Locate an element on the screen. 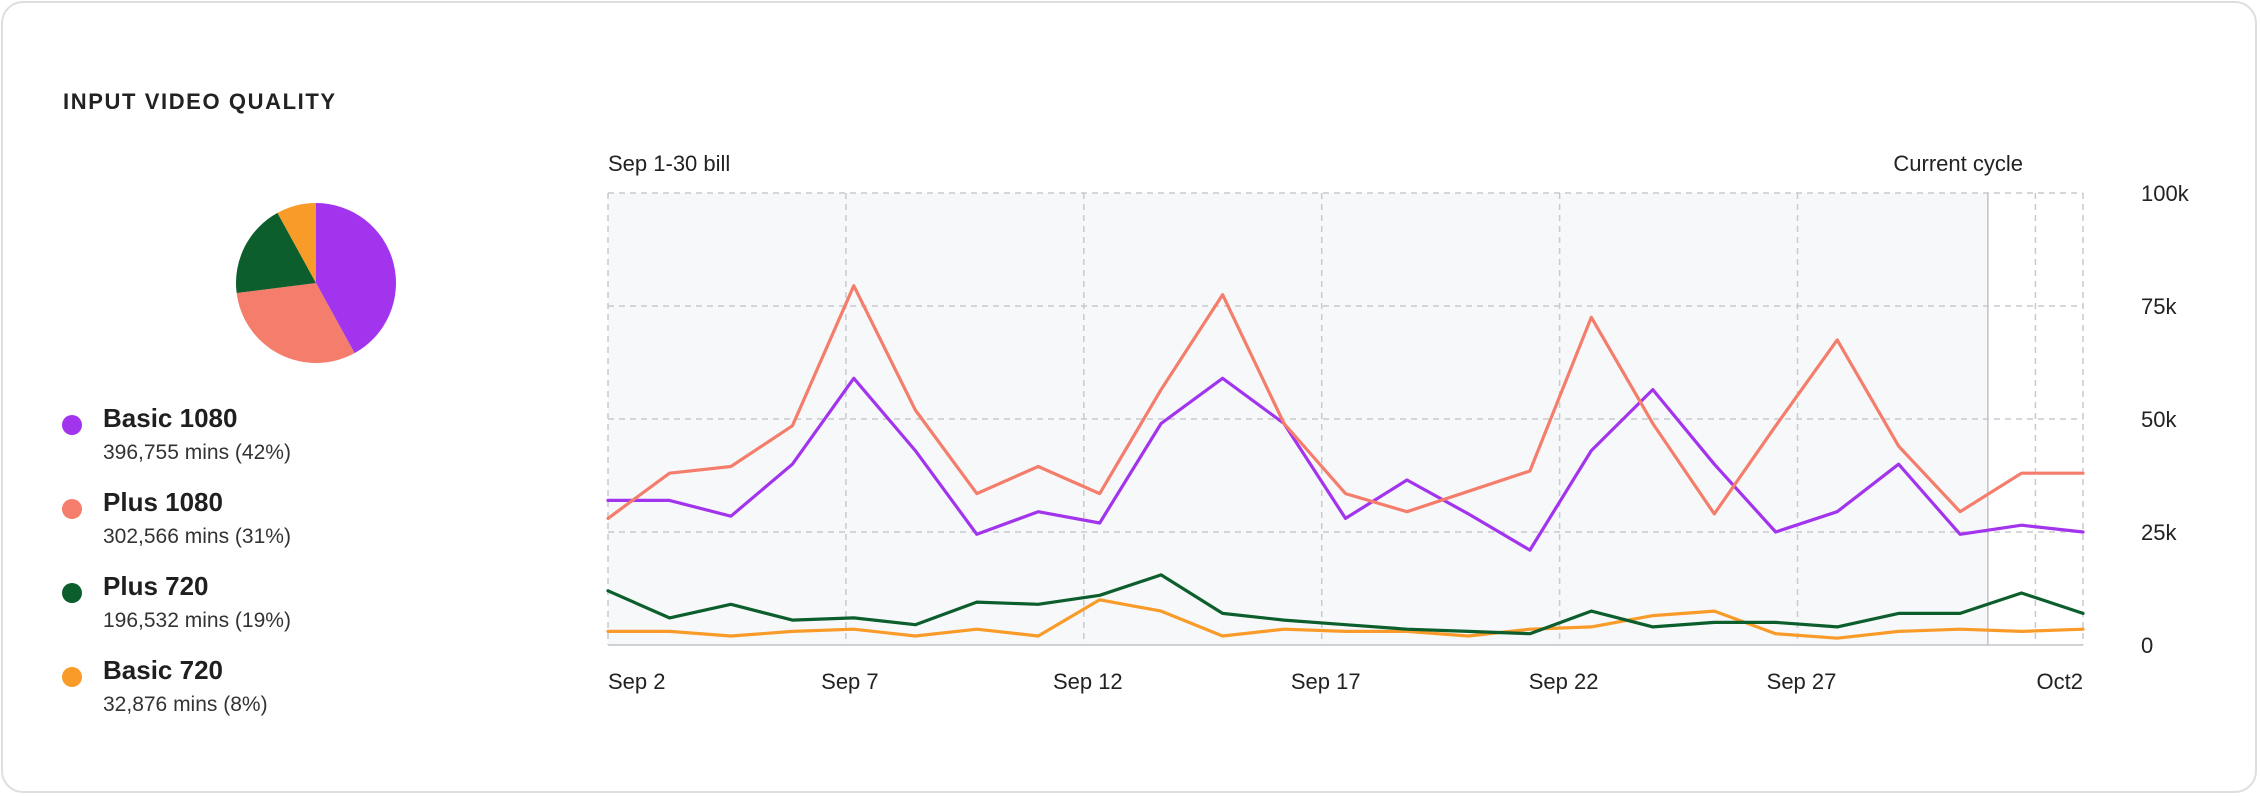 The width and height of the screenshot is (2260, 796). x-tick-label: Sep 22 is located at coordinates (1564, 681).